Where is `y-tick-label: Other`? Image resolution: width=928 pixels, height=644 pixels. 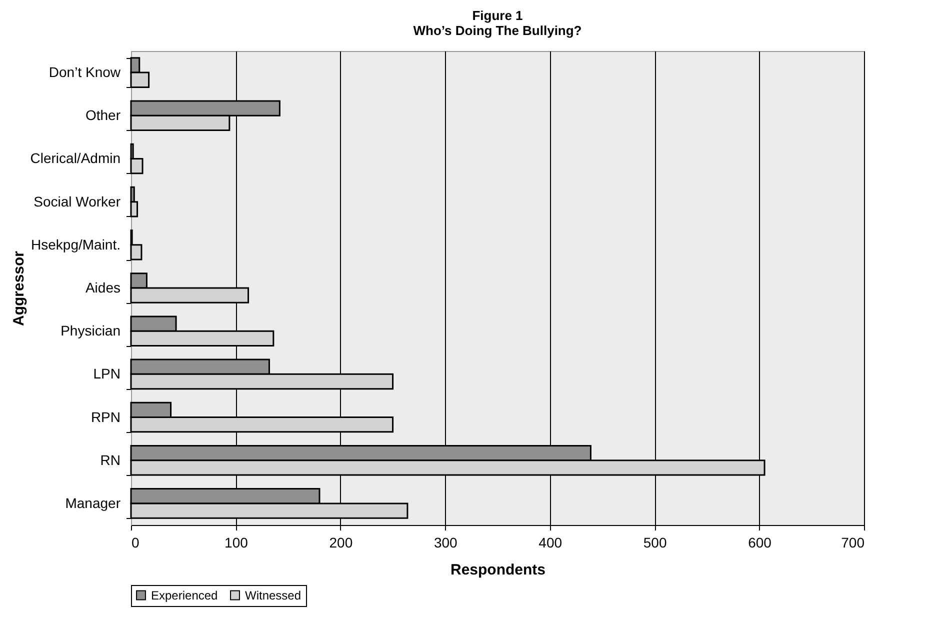 y-tick-label: Other is located at coordinates (103, 115).